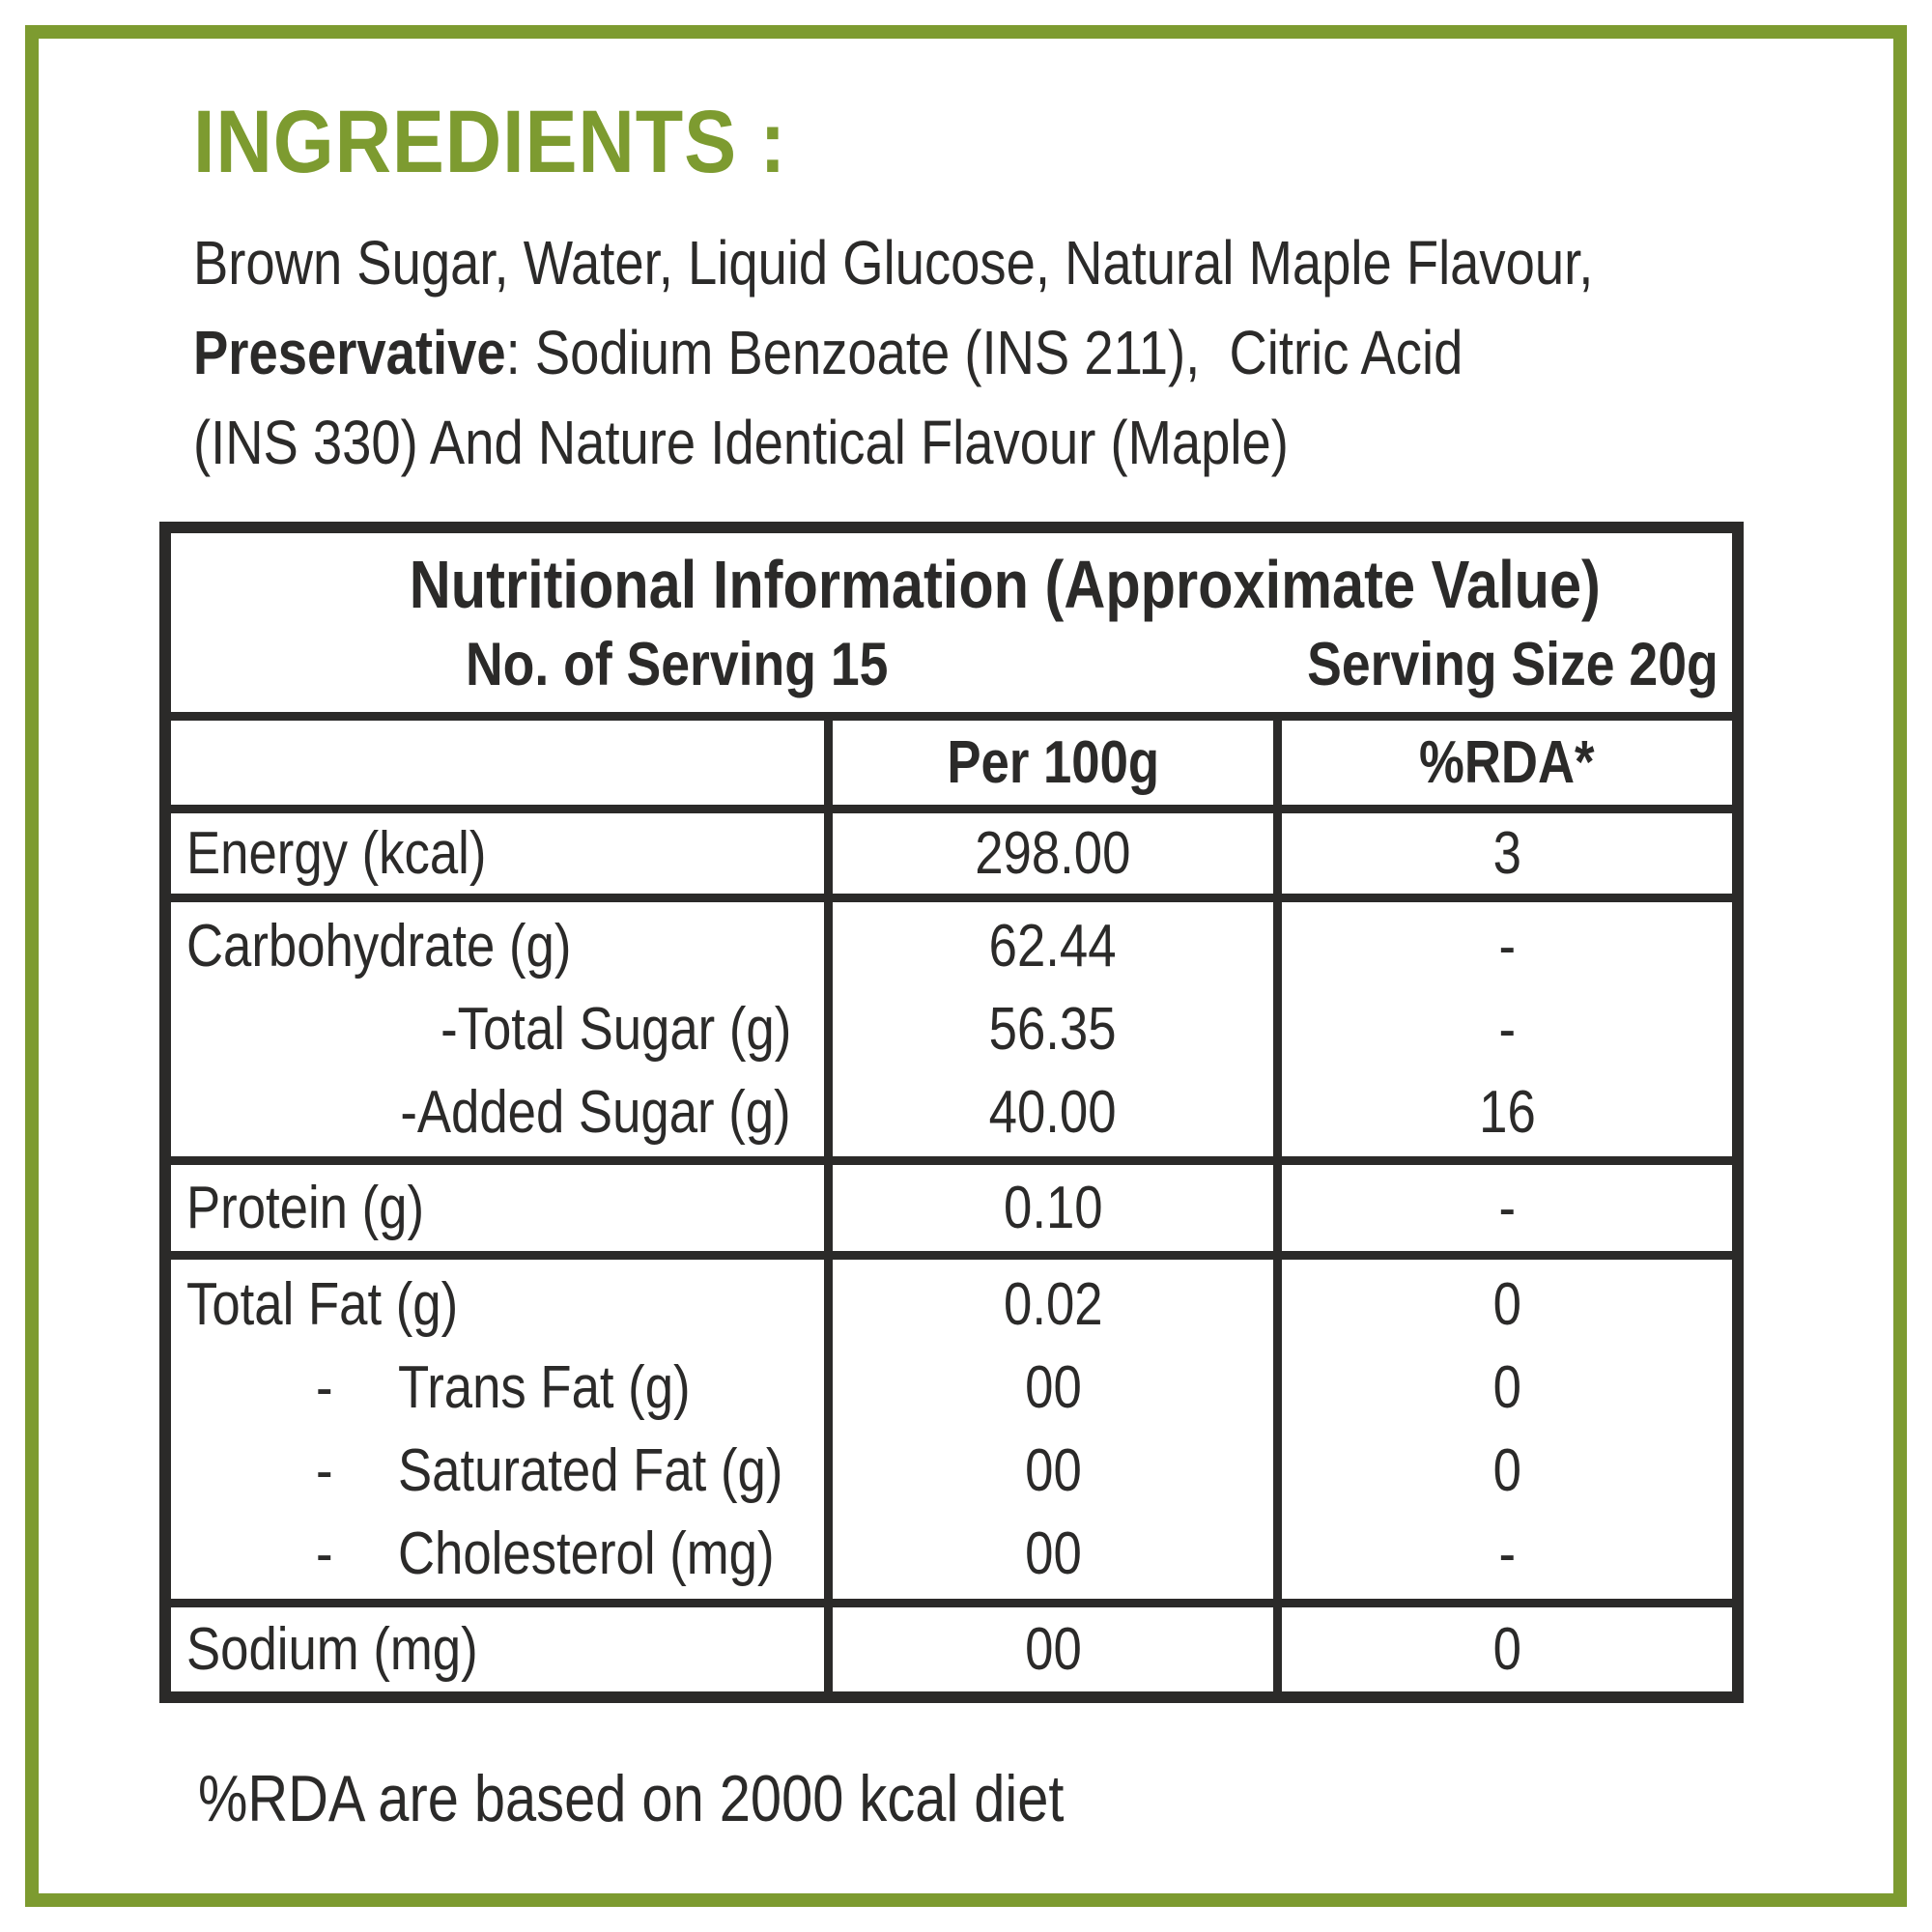  What do you see at coordinates (1053, 1387) in the screenshot?
I see `trans-fat-per100g: 00` at bounding box center [1053, 1387].